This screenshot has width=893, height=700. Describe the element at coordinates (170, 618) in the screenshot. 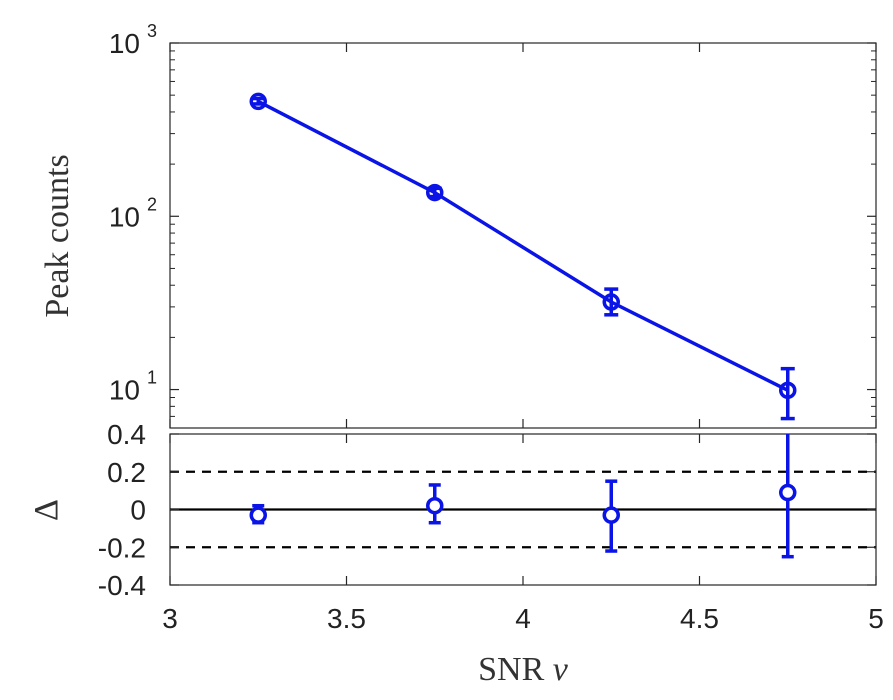

I see `x-tick-label: 3` at that location.